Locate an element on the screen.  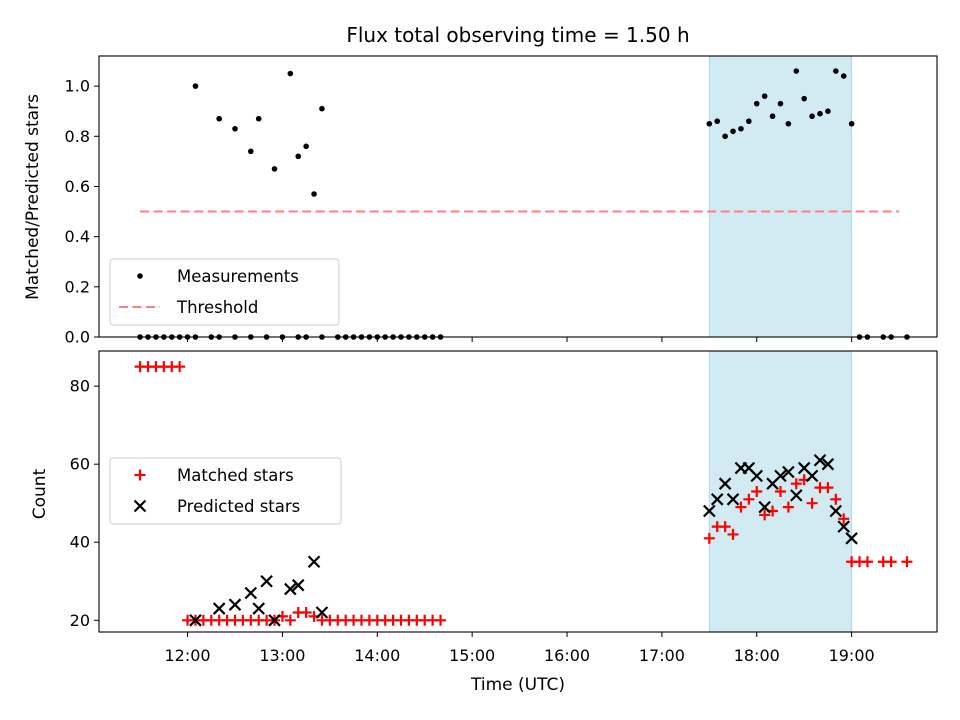
y-tick-label: 1.0 is located at coordinates (77, 86).